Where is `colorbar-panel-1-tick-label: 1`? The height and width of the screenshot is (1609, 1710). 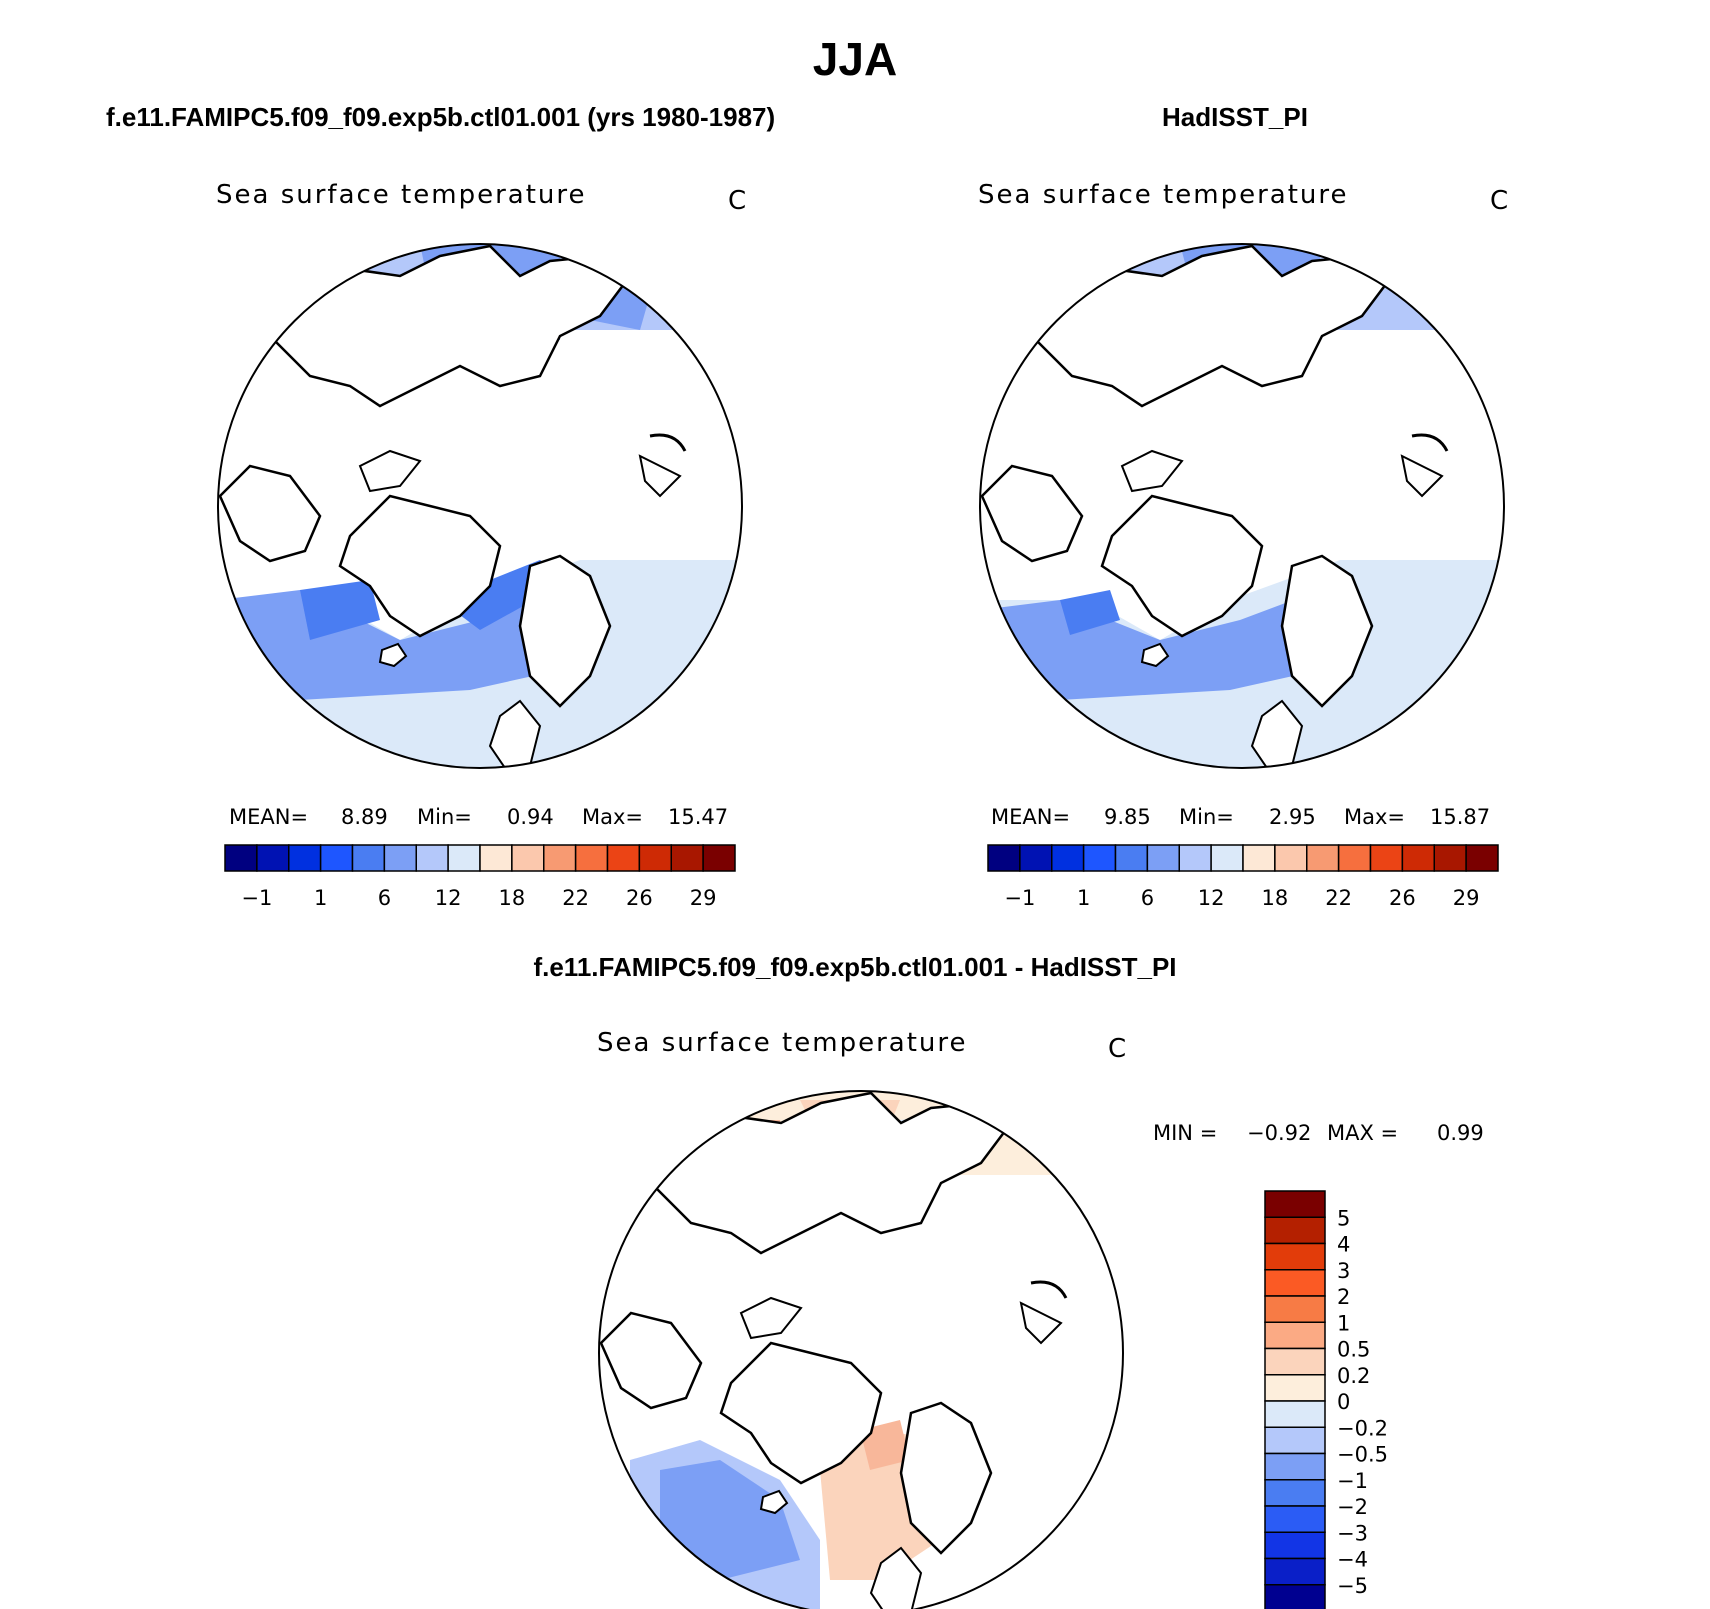
colorbar-panel-1-tick-label: 1 is located at coordinates (320, 898).